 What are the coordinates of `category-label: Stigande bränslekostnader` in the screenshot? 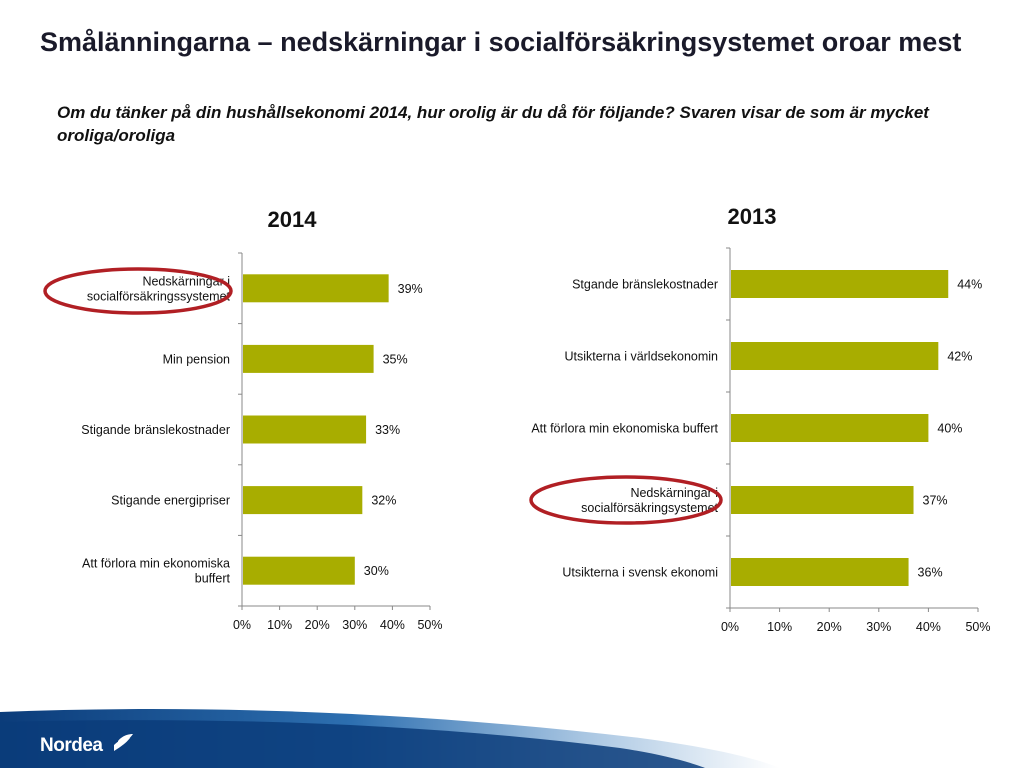 It's located at (155, 430).